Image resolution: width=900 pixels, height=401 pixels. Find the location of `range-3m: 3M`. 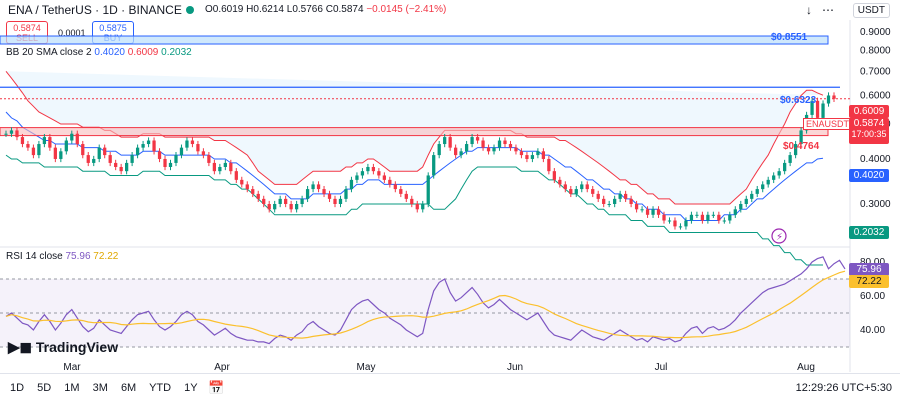

range-3m: 3M is located at coordinates (100, 388).